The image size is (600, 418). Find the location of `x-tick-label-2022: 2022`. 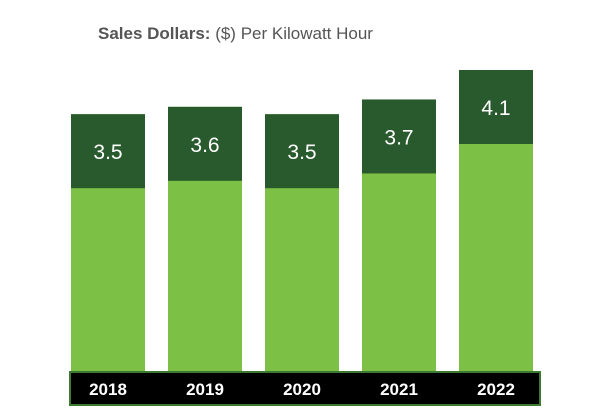

x-tick-label-2022: 2022 is located at coordinates (496, 389).